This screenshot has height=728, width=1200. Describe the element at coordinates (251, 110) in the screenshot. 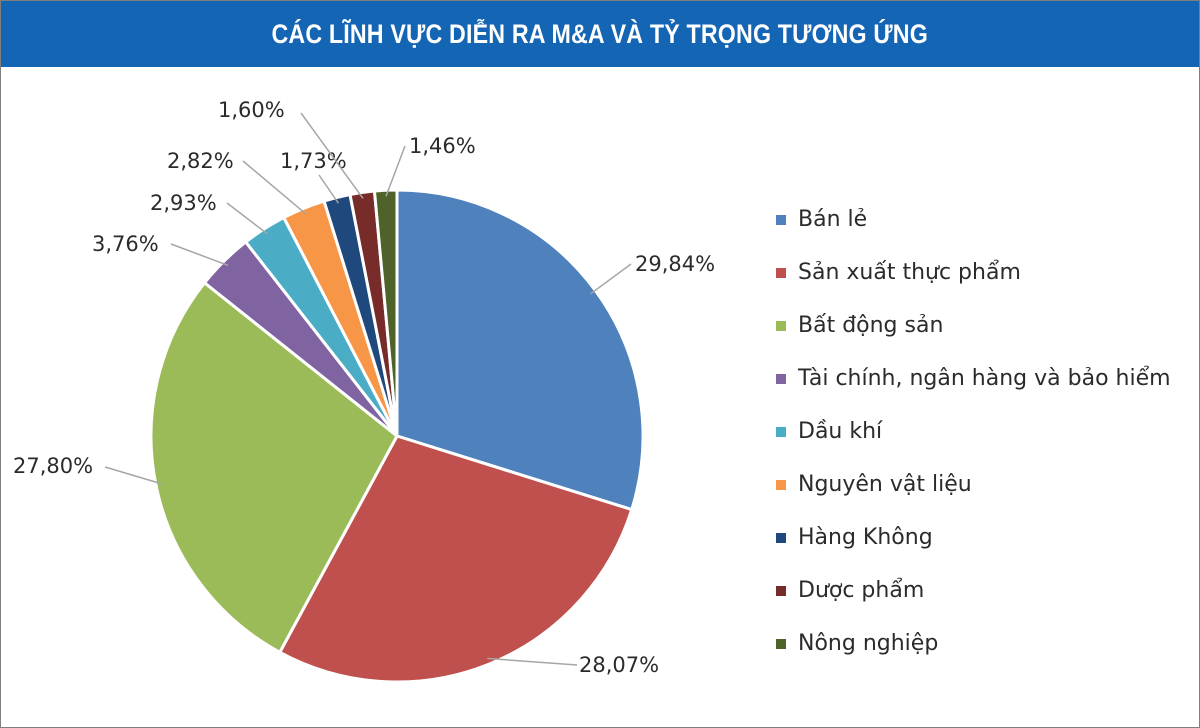

I see `data-label-8: 1,60%` at that location.